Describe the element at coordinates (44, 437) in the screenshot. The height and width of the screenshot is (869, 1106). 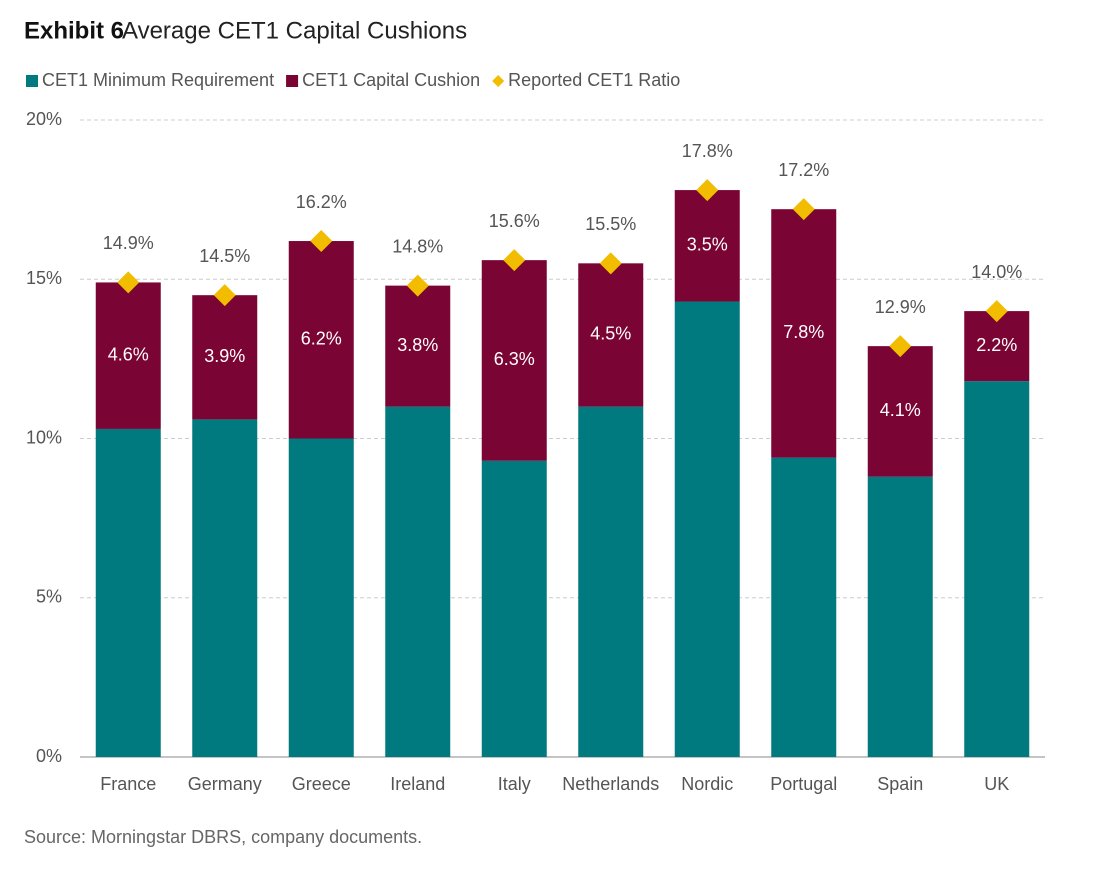
I see `y-tick-label: 10%` at that location.